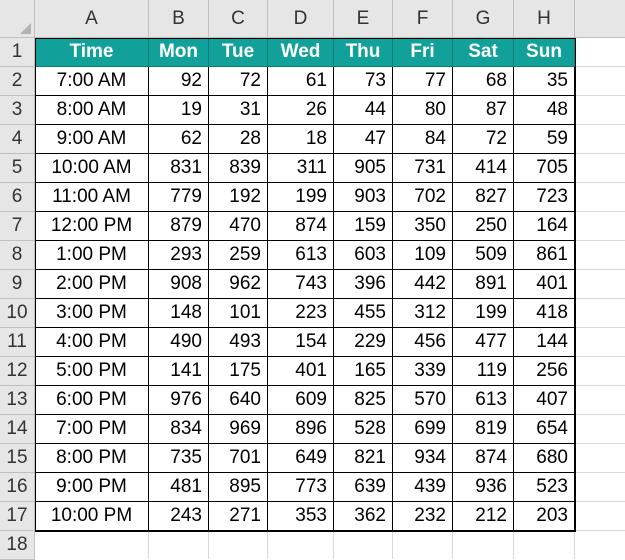 The width and height of the screenshot is (625, 560). I want to click on value-cell: 109, so click(423, 255).